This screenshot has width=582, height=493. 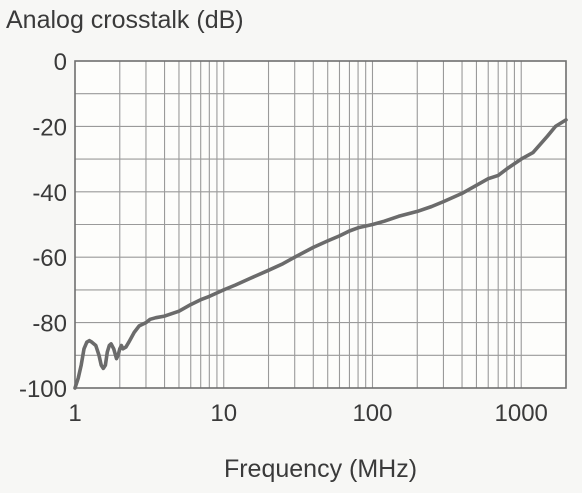 I want to click on y-tick-label: -100, so click(x=43, y=389).